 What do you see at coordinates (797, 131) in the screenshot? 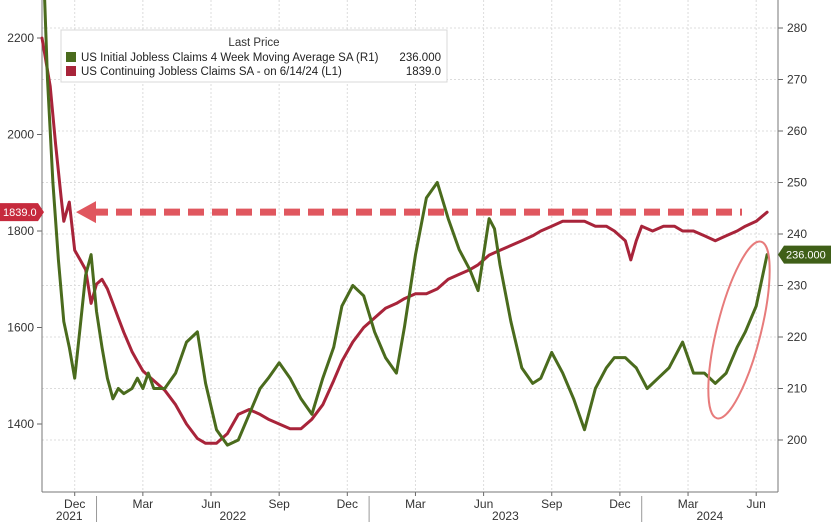
I see `right-axis-tick-label: 260` at bounding box center [797, 131].